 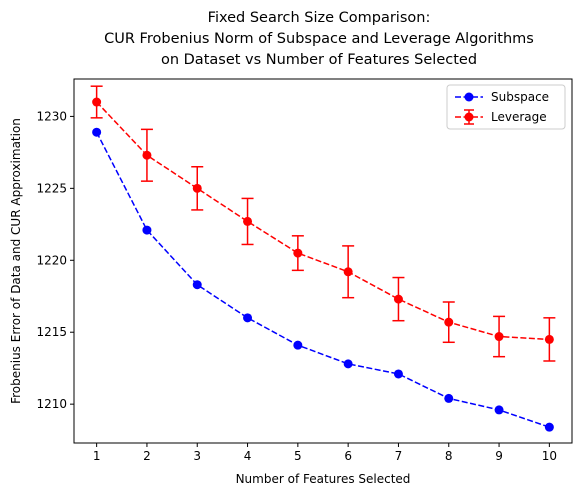 I want to click on x-tick-label: 3, so click(x=197, y=456).